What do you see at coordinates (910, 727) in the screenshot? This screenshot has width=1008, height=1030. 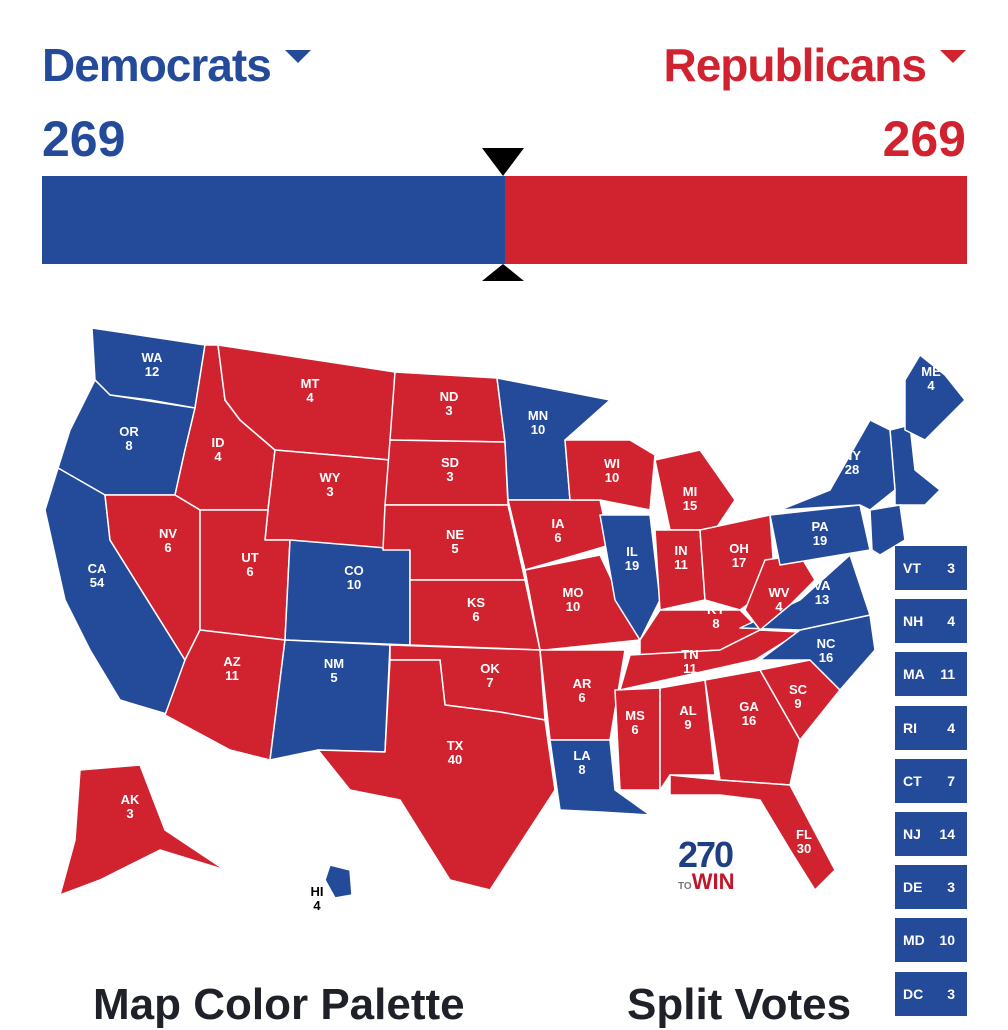 I see `state-label: RI` at bounding box center [910, 727].